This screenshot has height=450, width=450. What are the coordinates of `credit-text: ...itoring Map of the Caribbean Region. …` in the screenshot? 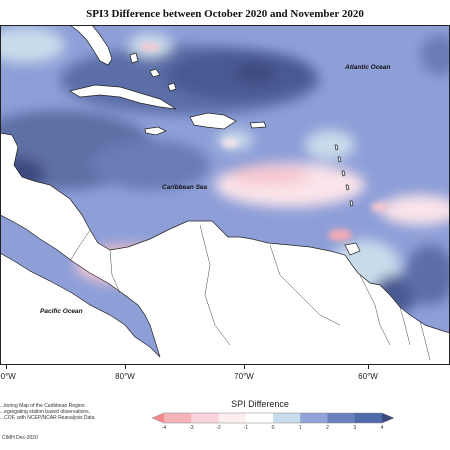 It's located at (62, 412).